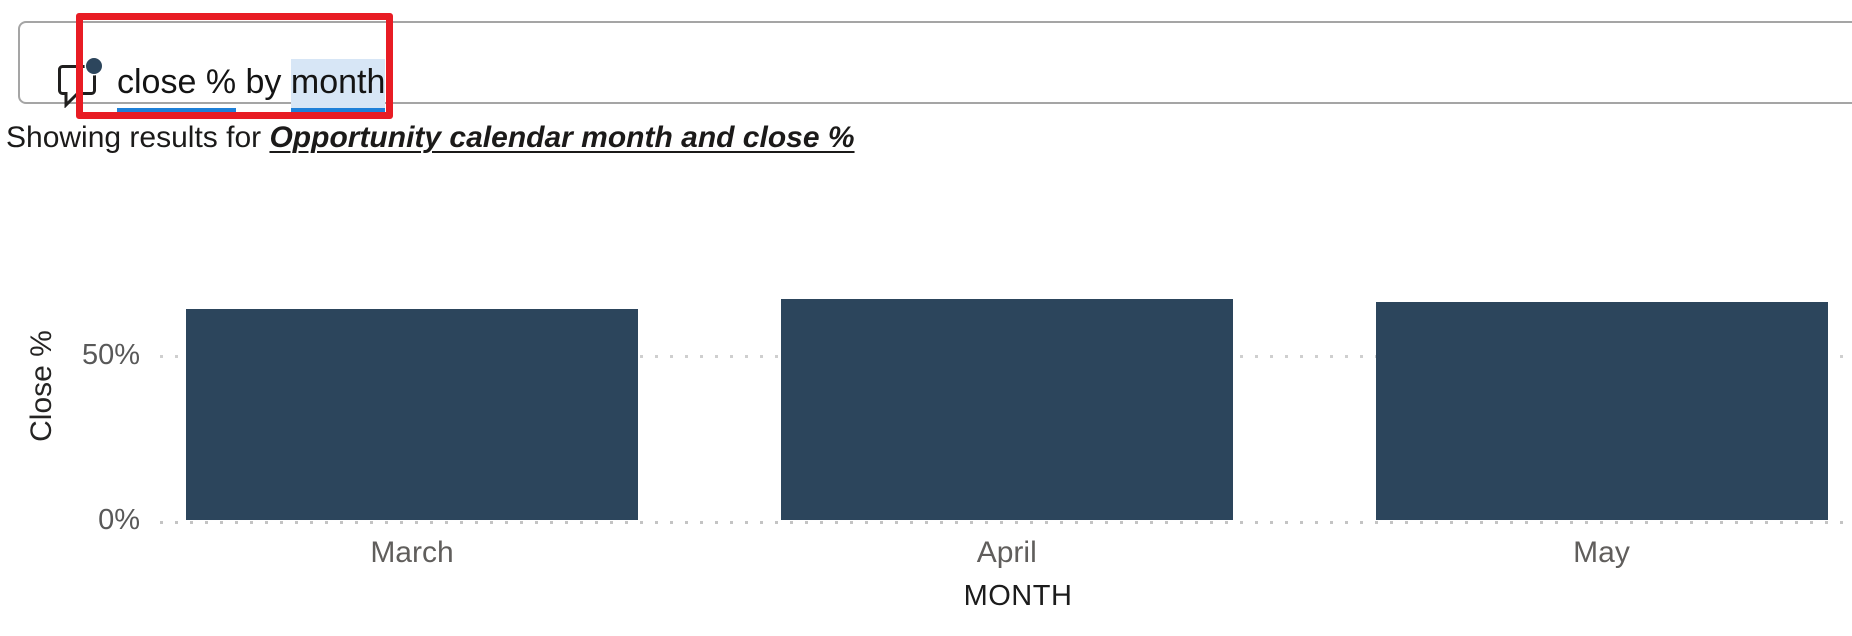 This screenshot has width=1852, height=636. I want to click on query-connector: by, so click(263, 82).